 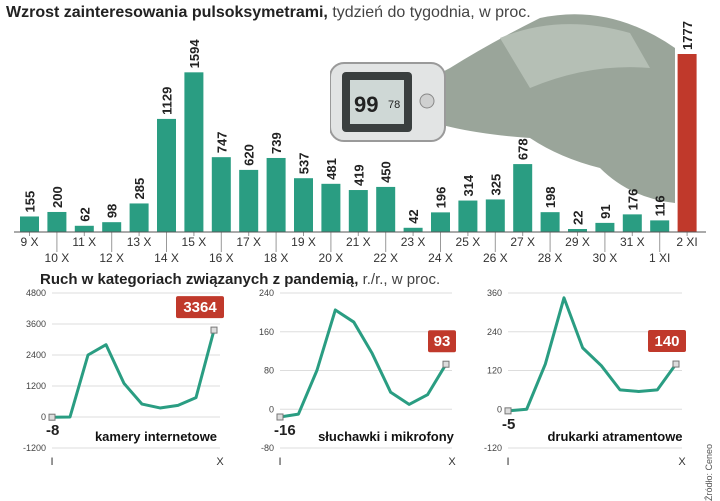 I want to click on category-label: 25 X, so click(x=468, y=242).